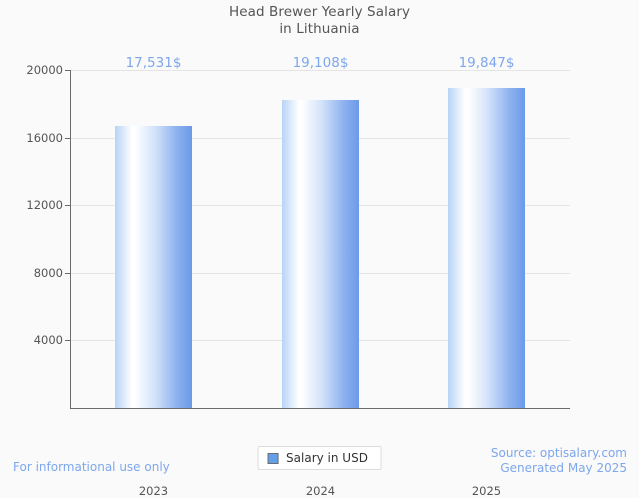 This screenshot has height=498, width=639. Describe the element at coordinates (320, 63) in the screenshot. I see `bar-value-label-2024: 19,108$` at that location.